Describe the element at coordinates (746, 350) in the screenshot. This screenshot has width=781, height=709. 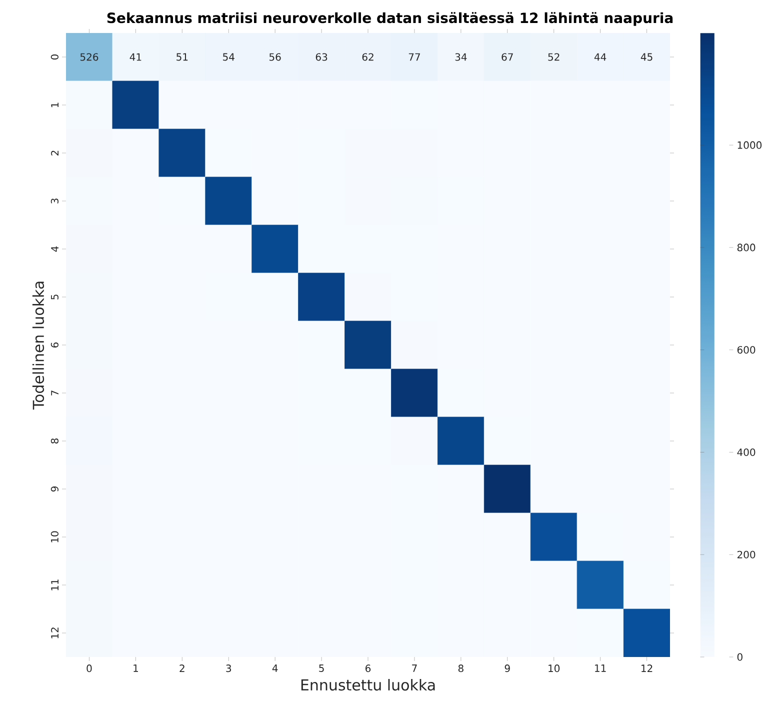
I see `color-bar-label: 600` at that location.